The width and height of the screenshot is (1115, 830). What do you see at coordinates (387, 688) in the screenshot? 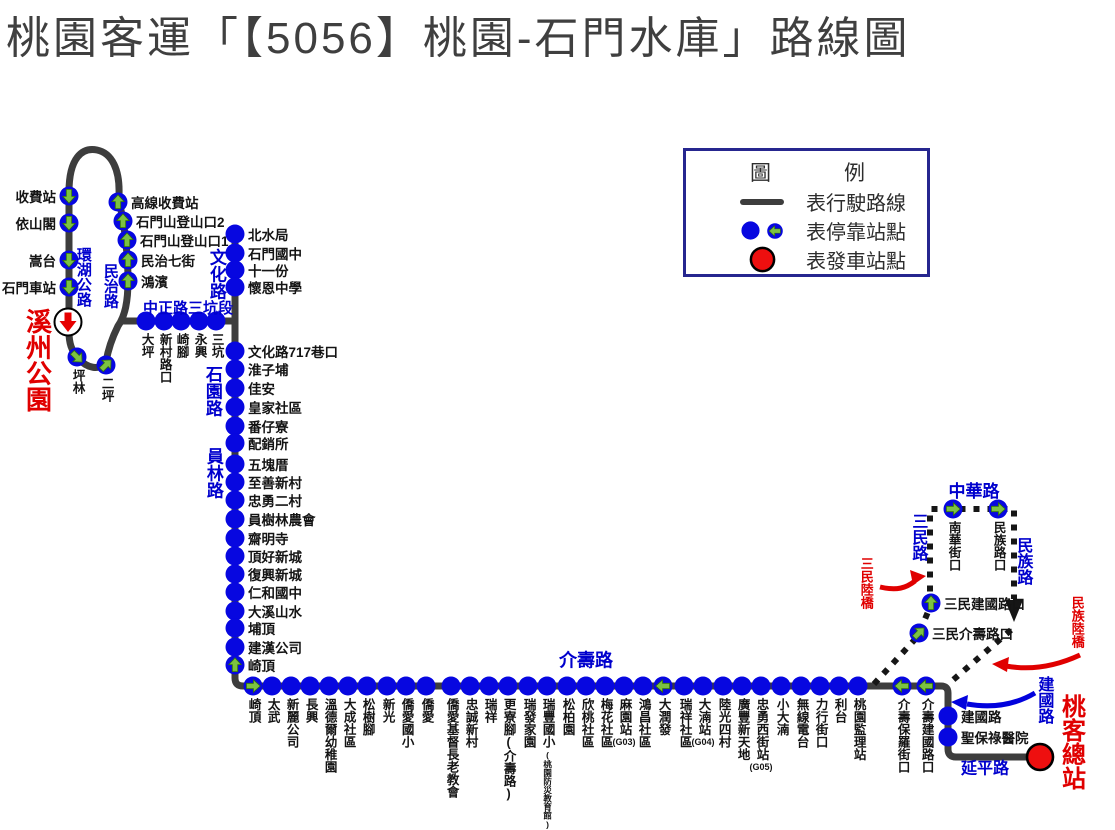
I see `stop-marker-新光` at bounding box center [387, 688].